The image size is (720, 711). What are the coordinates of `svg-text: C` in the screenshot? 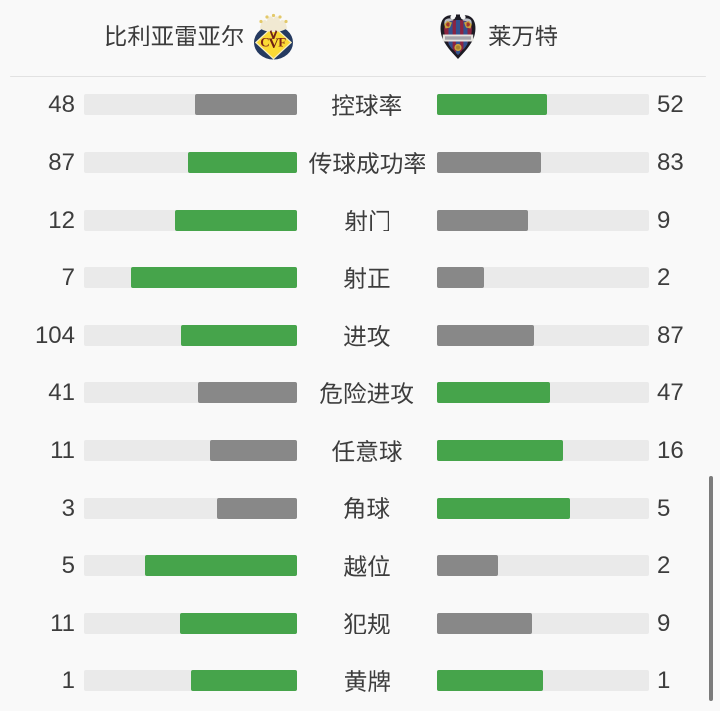 It's located at (264, 42).